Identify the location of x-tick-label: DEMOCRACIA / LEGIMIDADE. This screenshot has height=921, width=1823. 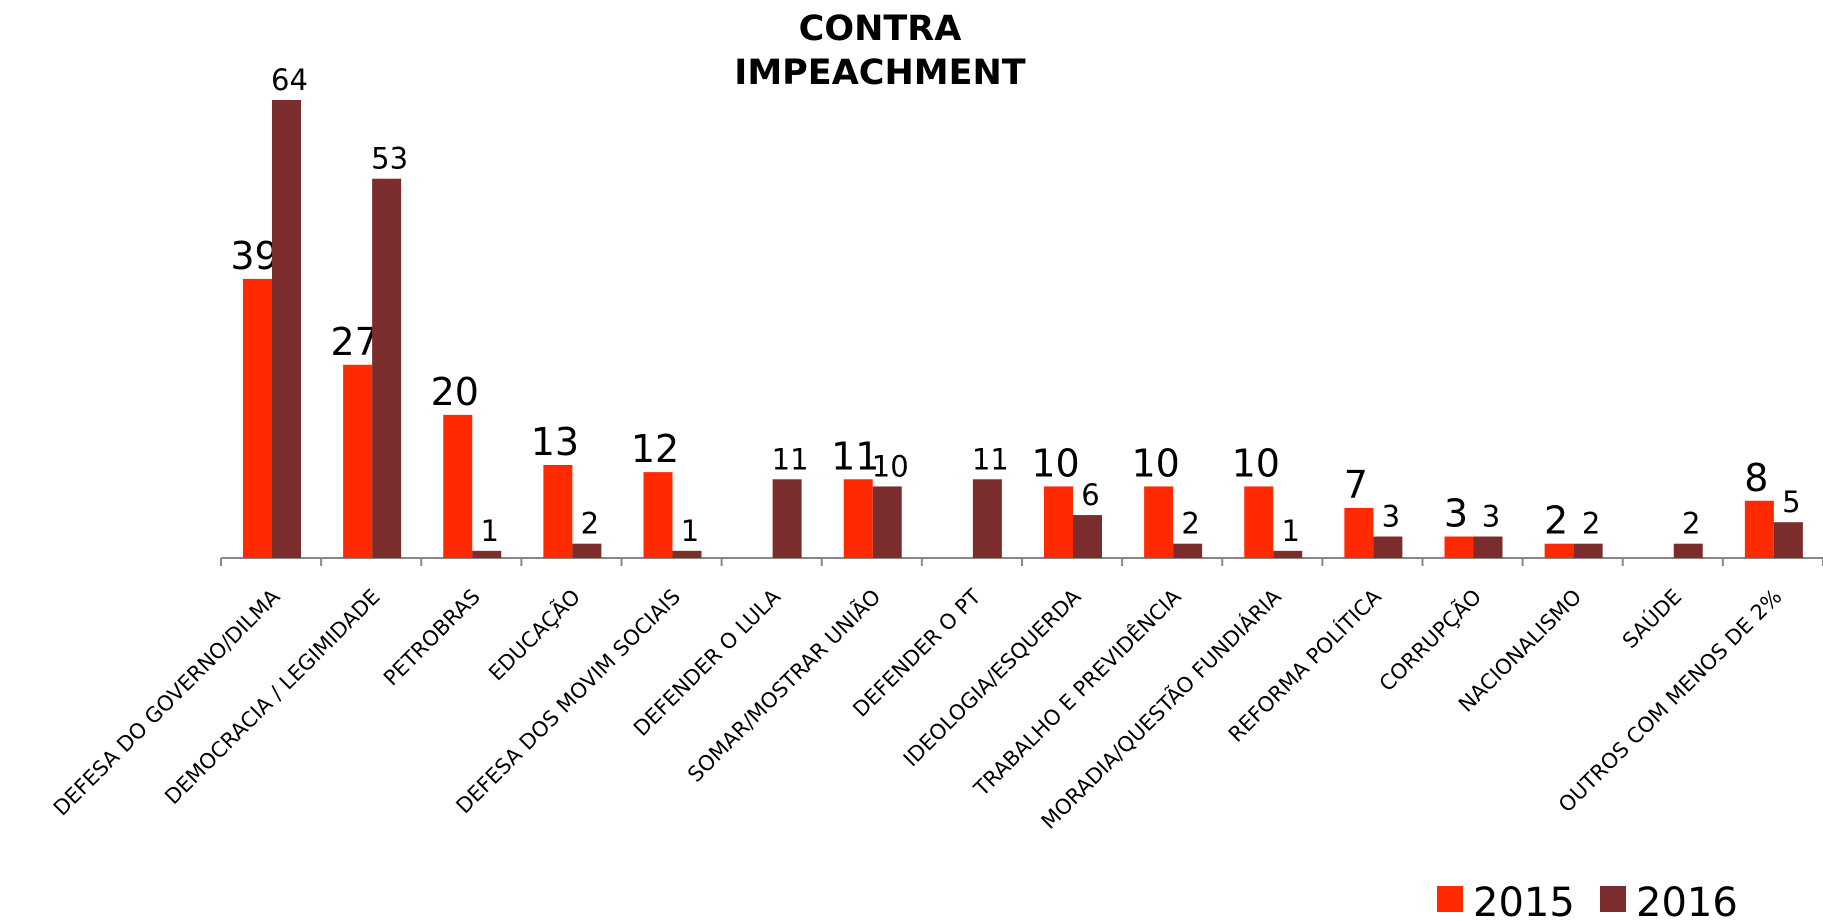
(272, 697).